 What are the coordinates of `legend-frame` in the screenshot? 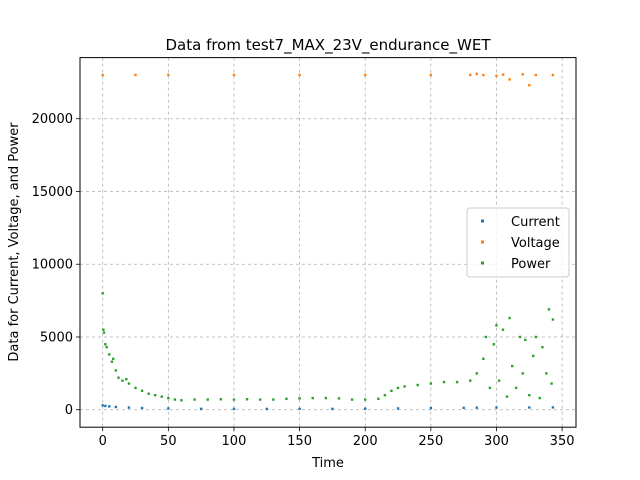 It's located at (518, 242).